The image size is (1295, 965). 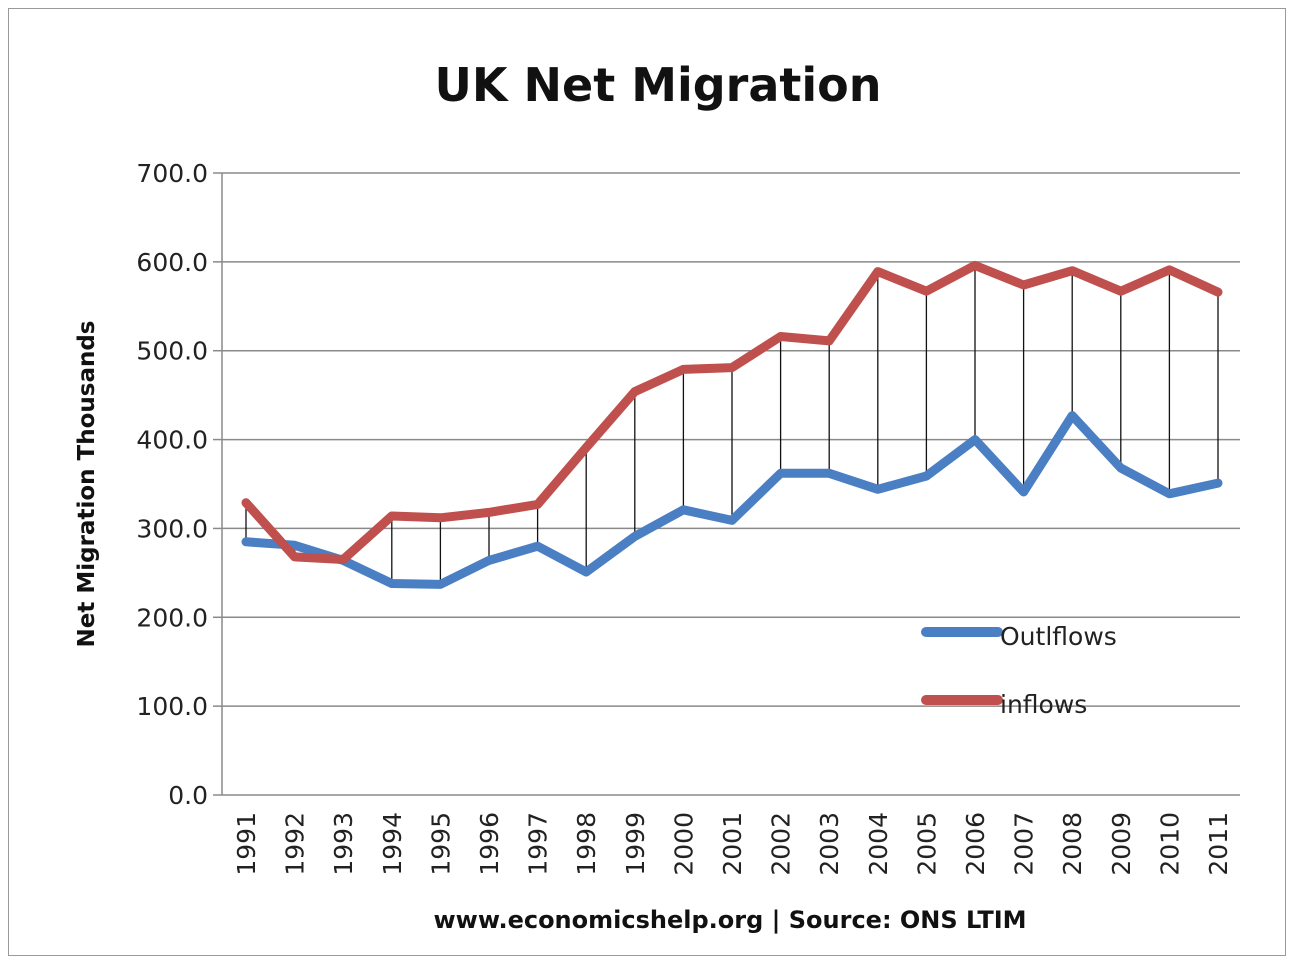 I want to click on y-tick-label: 400.0, so click(x=172, y=440).